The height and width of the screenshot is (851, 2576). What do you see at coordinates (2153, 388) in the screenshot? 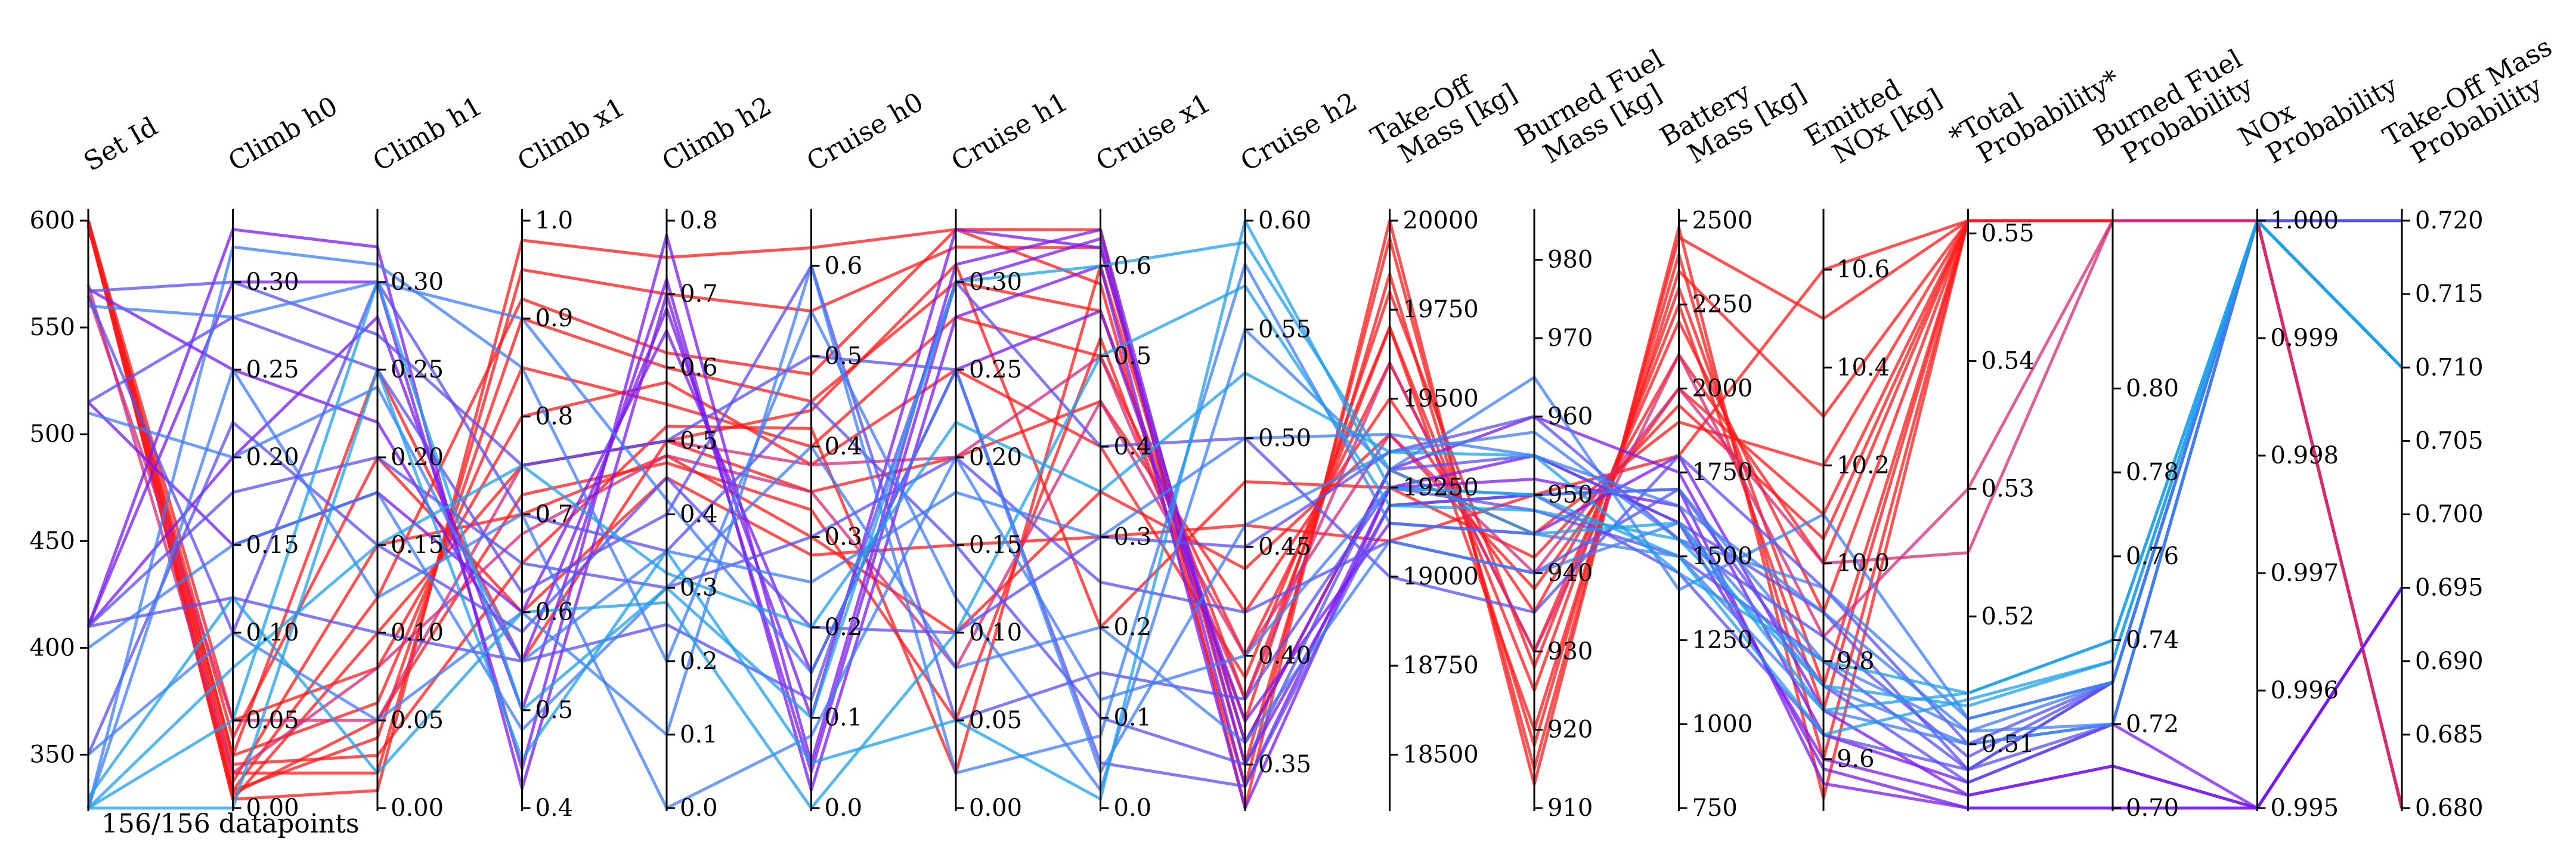
I see `tick-label: 0.80` at bounding box center [2153, 388].